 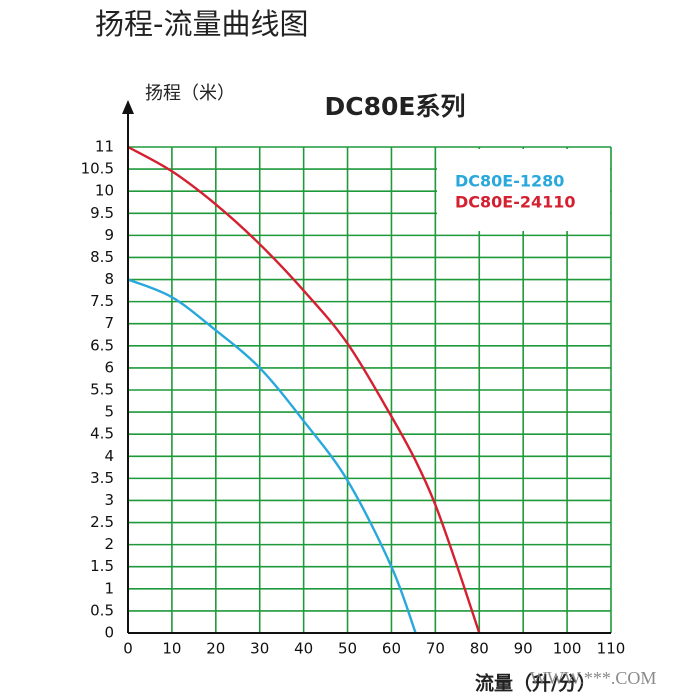 What do you see at coordinates (109, 456) in the screenshot?
I see `y-tick-label: 4` at bounding box center [109, 456].